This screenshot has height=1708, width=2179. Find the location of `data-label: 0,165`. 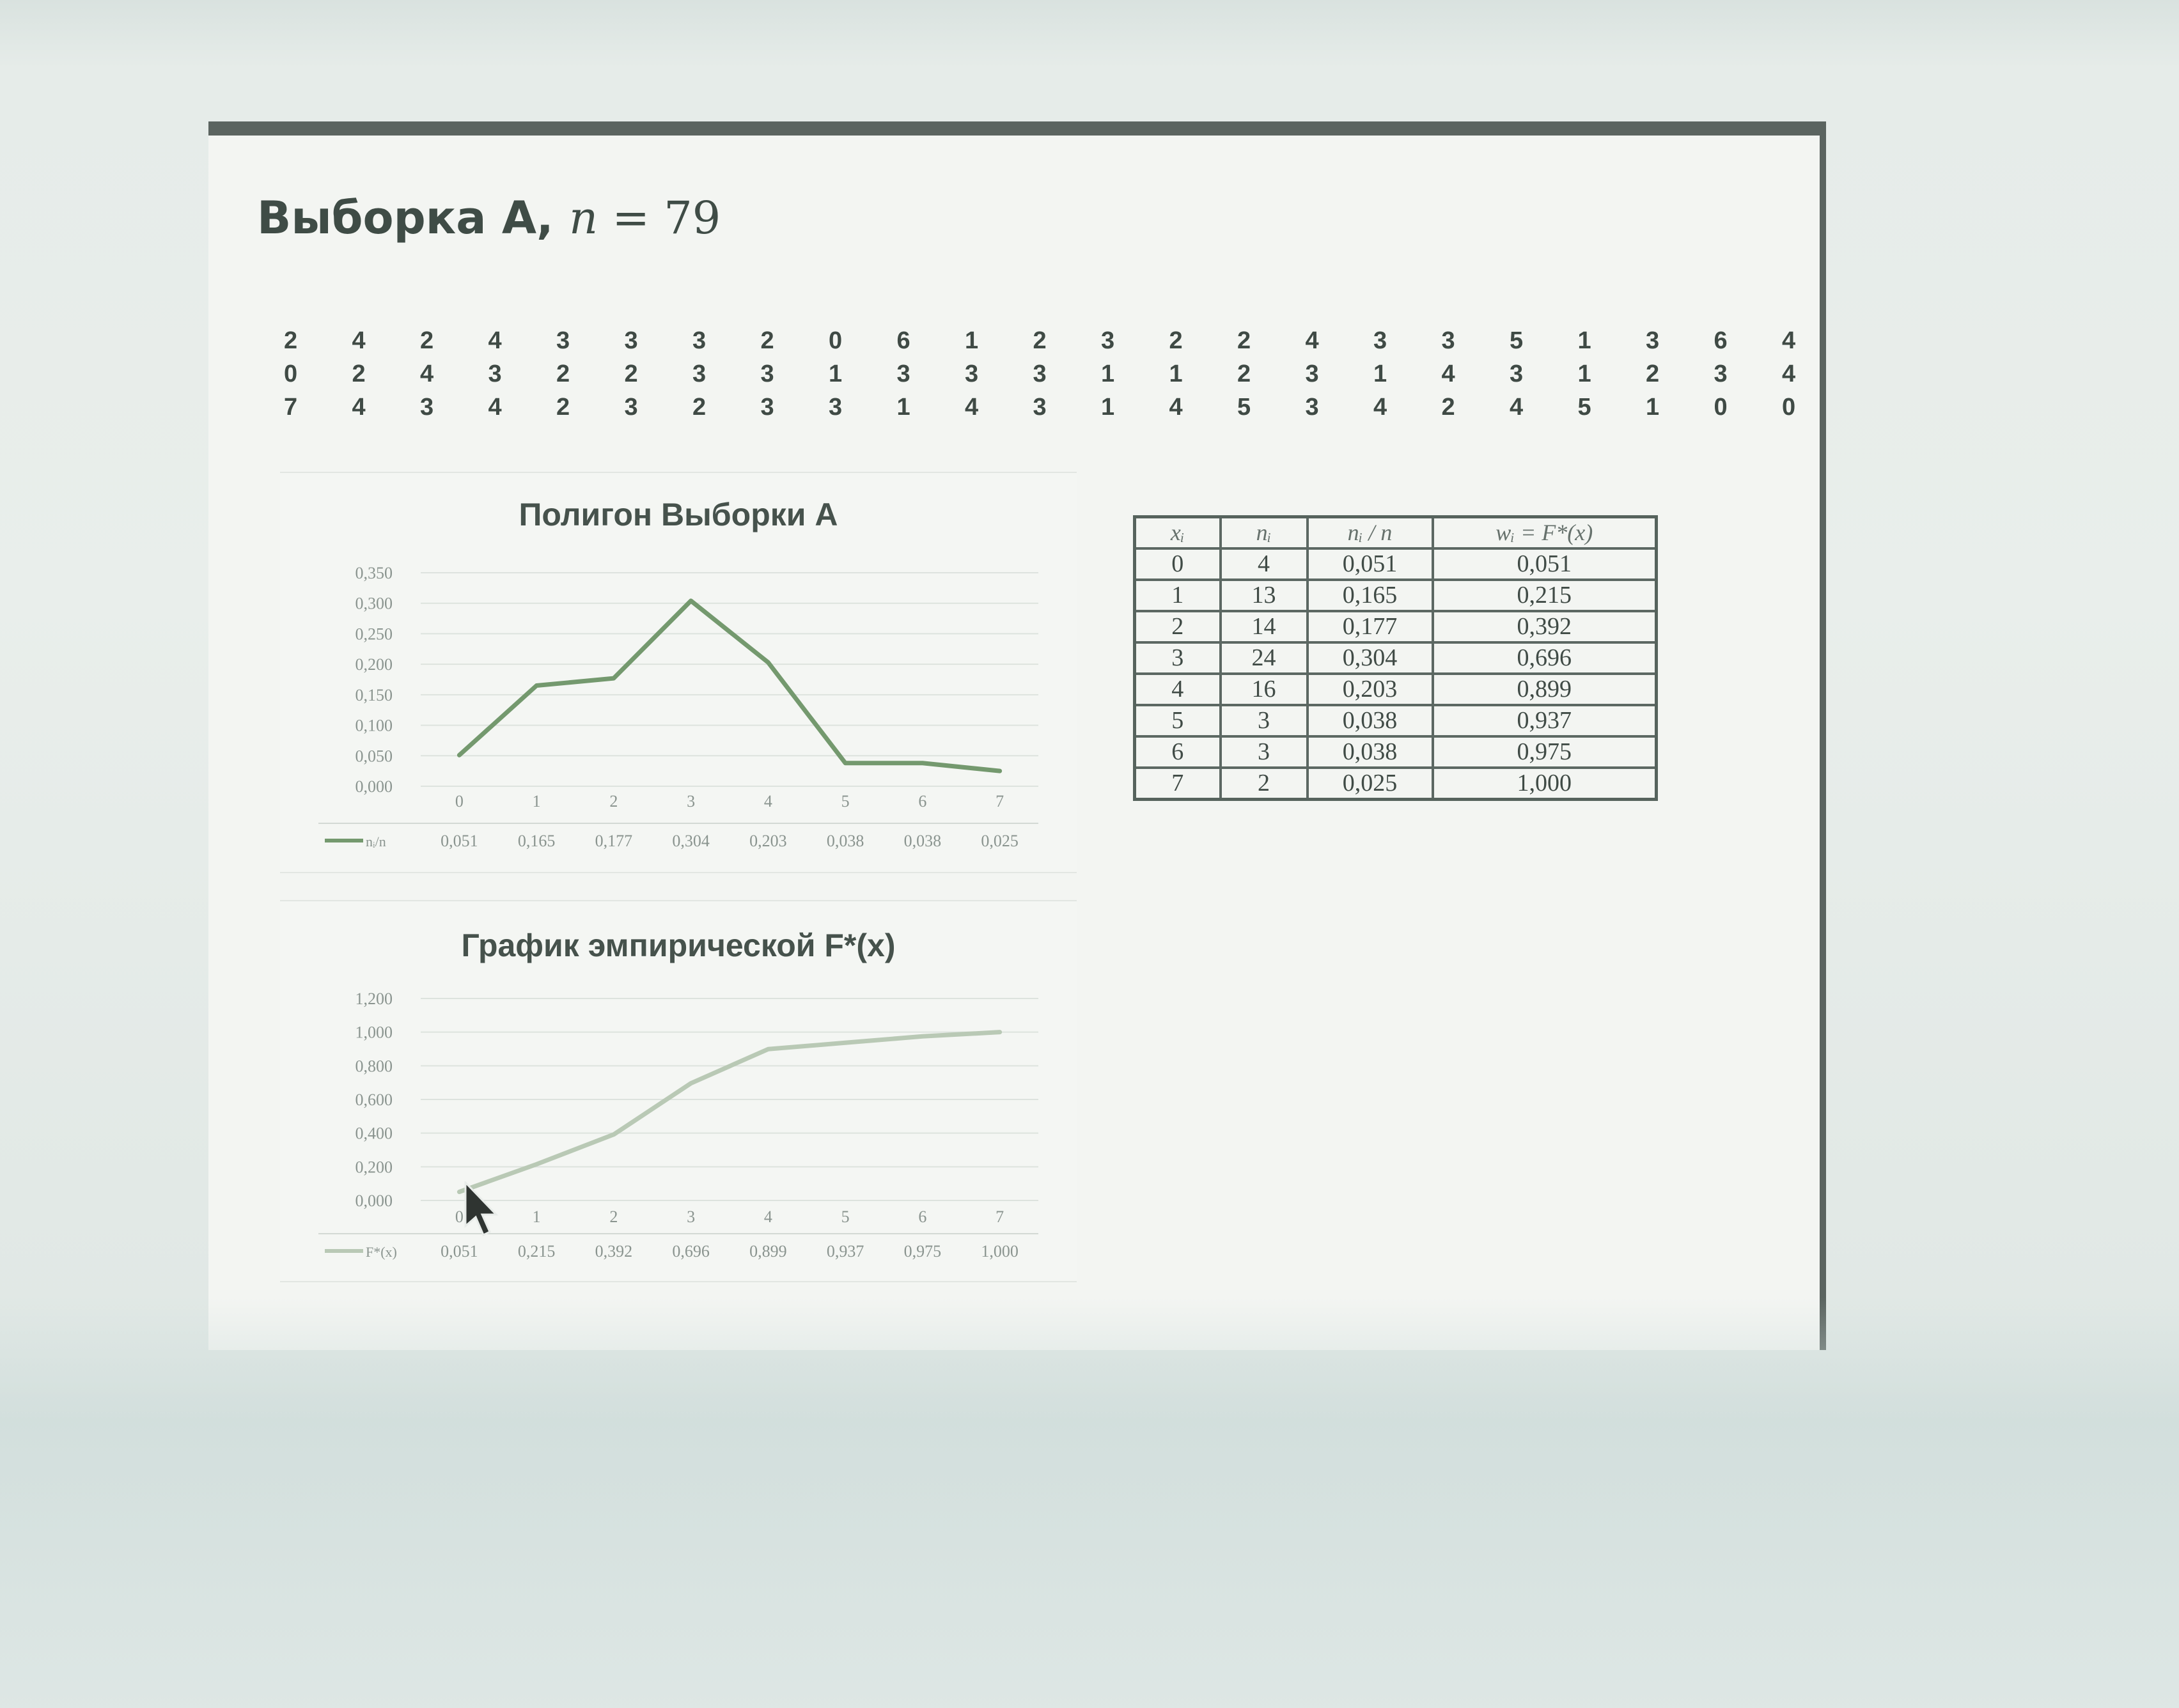

data-label: 0,165 is located at coordinates (537, 841).